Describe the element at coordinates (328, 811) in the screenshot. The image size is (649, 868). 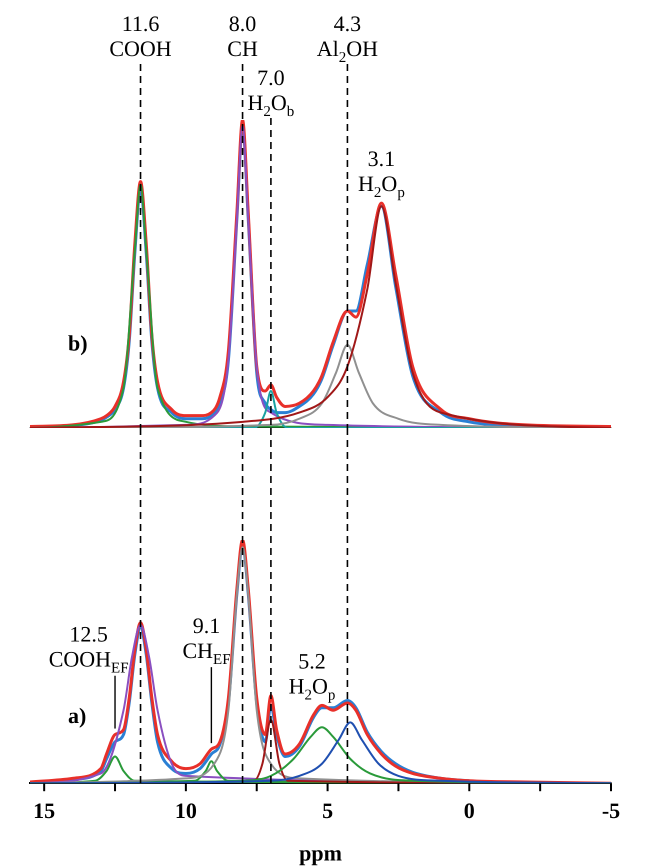
I see `x-tick-label: 5` at that location.